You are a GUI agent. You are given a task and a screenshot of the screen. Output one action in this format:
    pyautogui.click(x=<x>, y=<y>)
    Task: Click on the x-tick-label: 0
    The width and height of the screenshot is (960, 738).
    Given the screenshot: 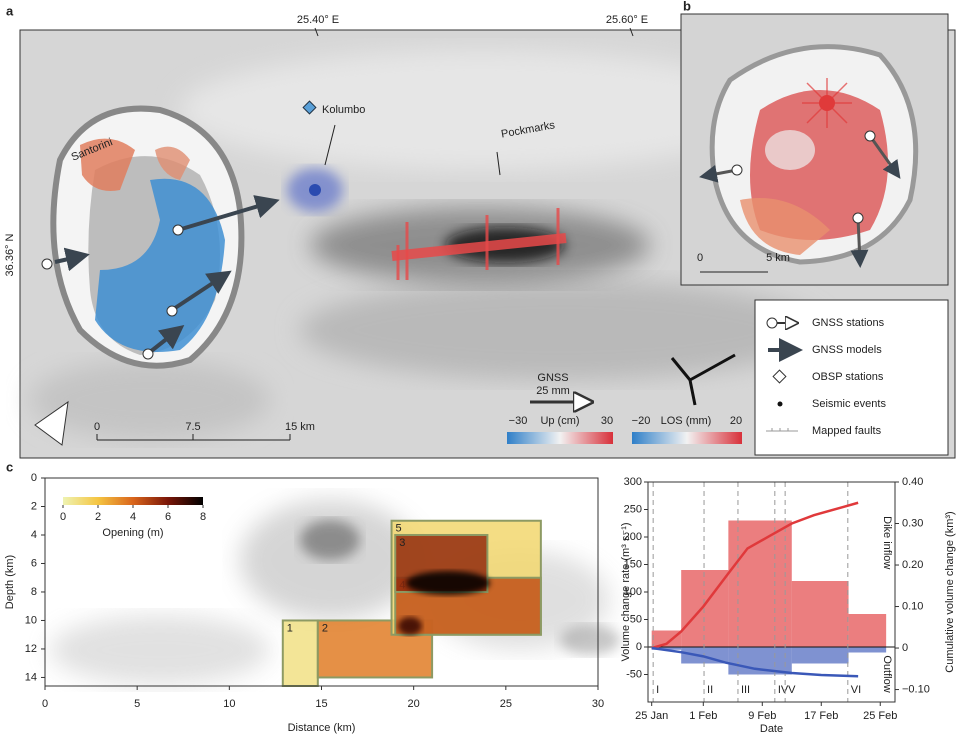 What is the action you would take?
    pyautogui.click(x=45, y=704)
    